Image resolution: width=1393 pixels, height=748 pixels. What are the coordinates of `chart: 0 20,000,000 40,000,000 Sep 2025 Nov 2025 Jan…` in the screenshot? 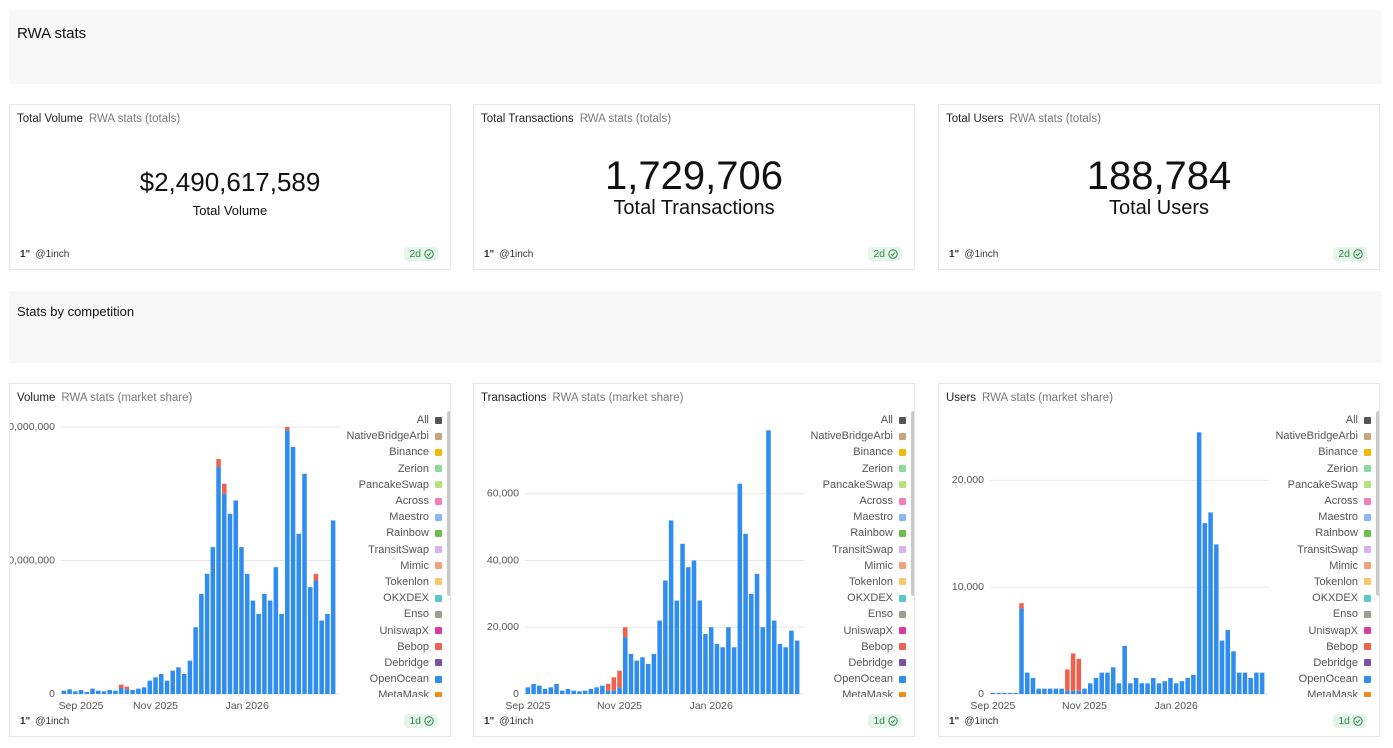 It's located at (175, 566).